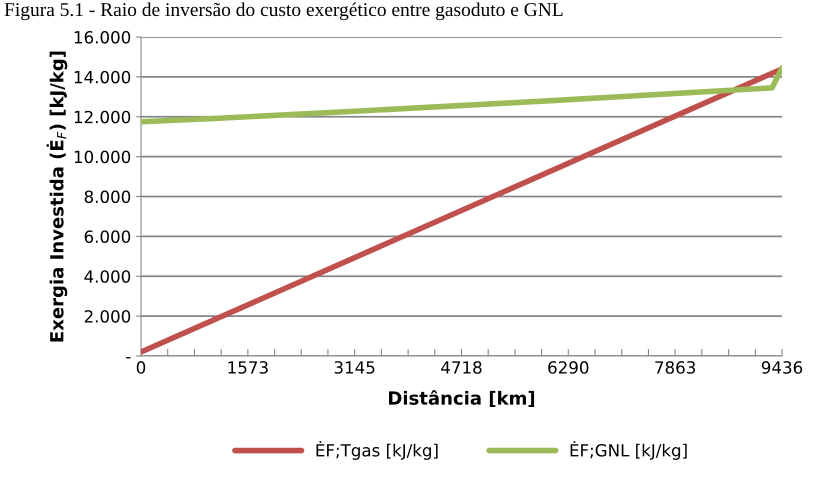 The width and height of the screenshot is (814, 489). Describe the element at coordinates (102, 117) in the screenshot. I see `y-tick-label: 12.000` at that location.